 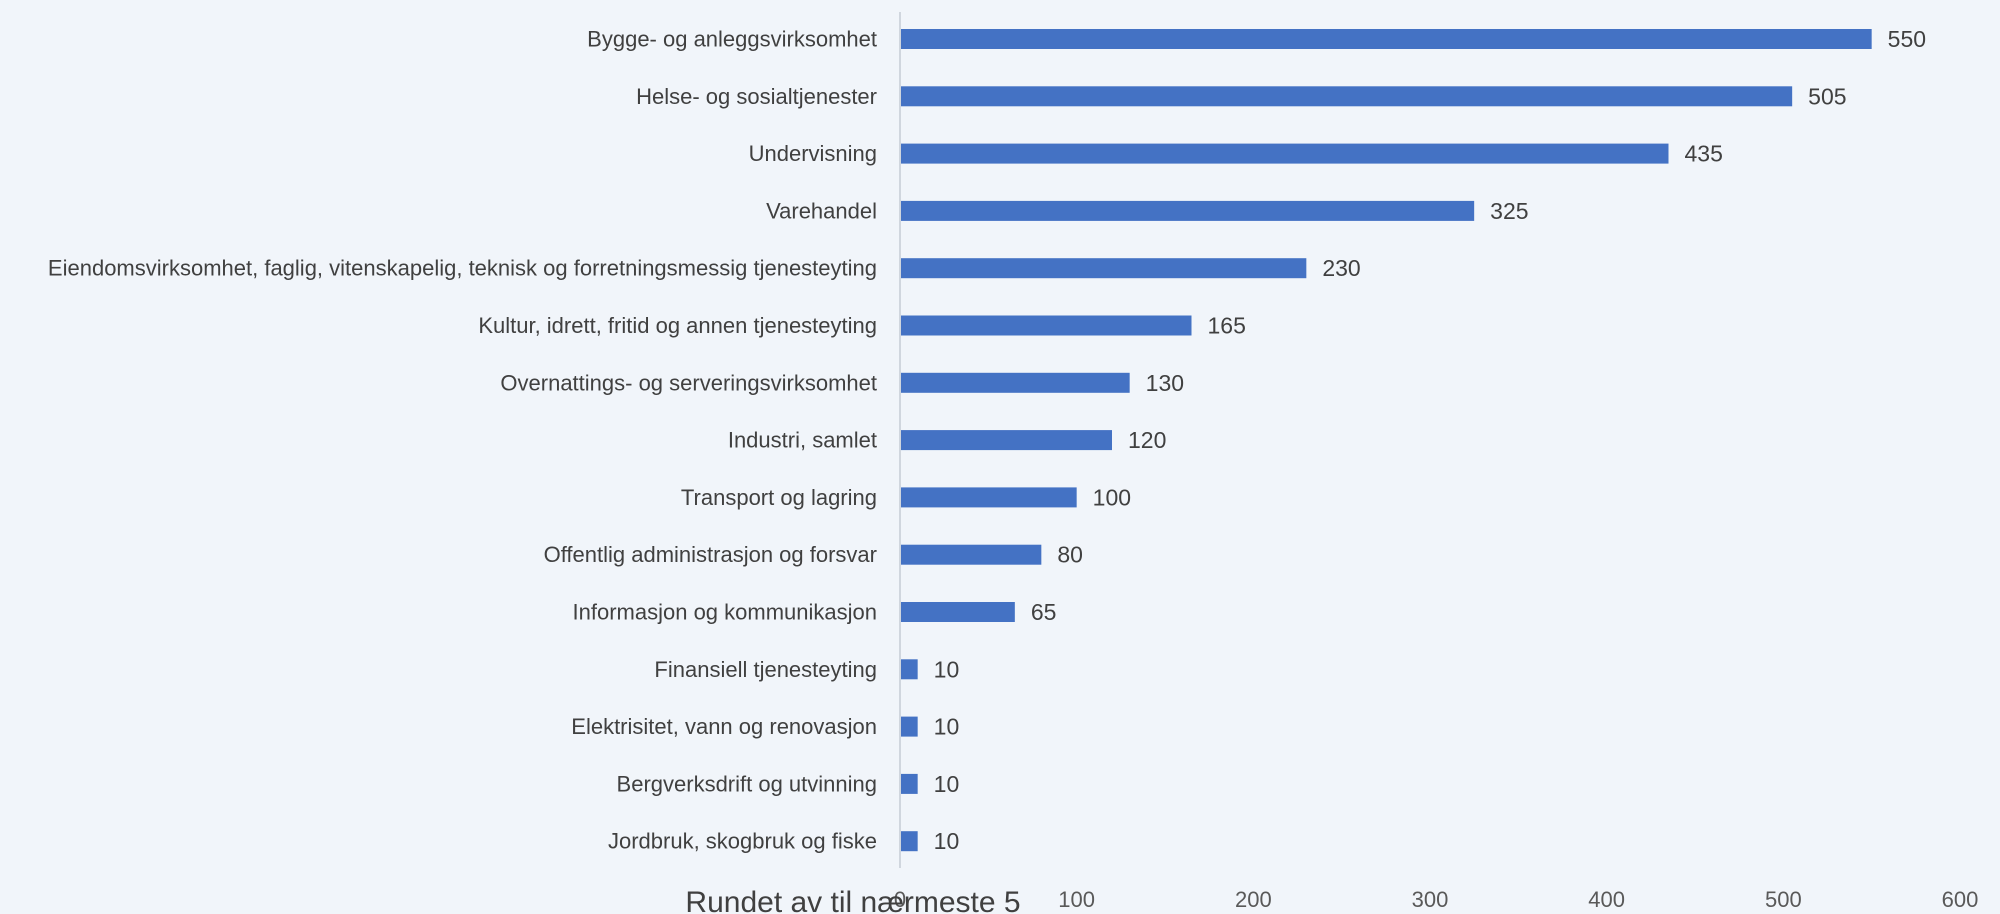 What do you see at coordinates (1253, 899) in the screenshot?
I see `x-tick-label: 200` at bounding box center [1253, 899].